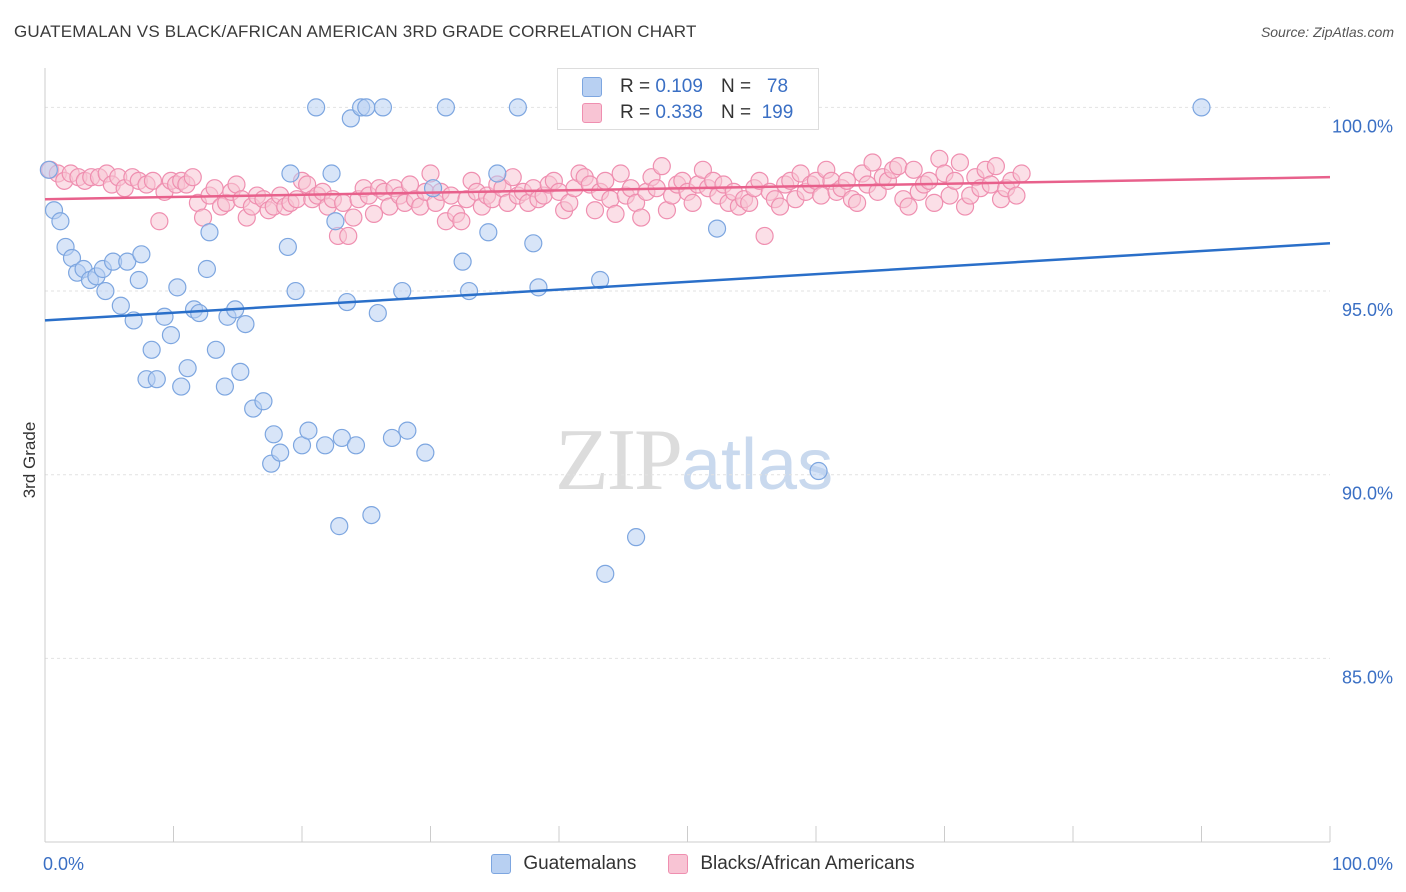 The image size is (1406, 892). I want to click on legend-label-blacks: Blacks/African Americans, so click(807, 863).